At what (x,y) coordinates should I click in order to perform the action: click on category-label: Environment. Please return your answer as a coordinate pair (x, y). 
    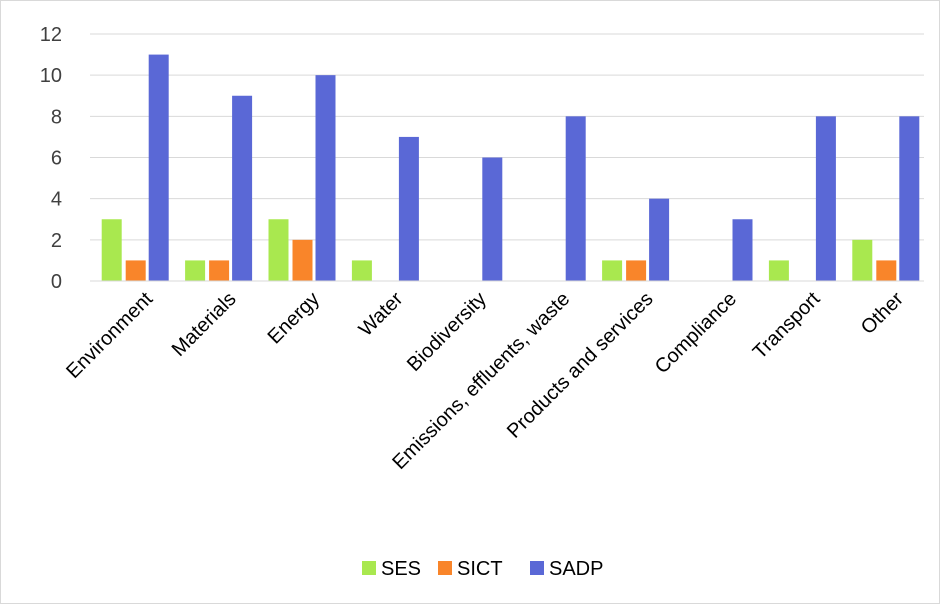
    Looking at the image, I should click on (109, 335).